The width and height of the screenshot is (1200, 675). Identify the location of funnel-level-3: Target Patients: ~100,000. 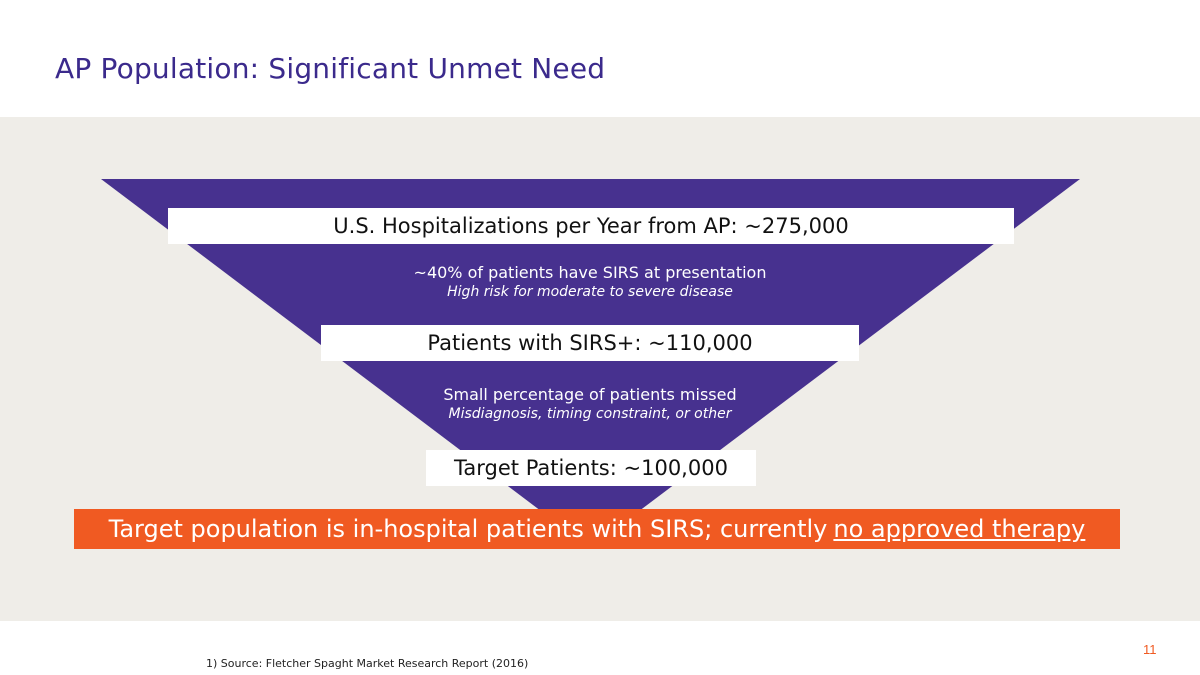
(591, 468).